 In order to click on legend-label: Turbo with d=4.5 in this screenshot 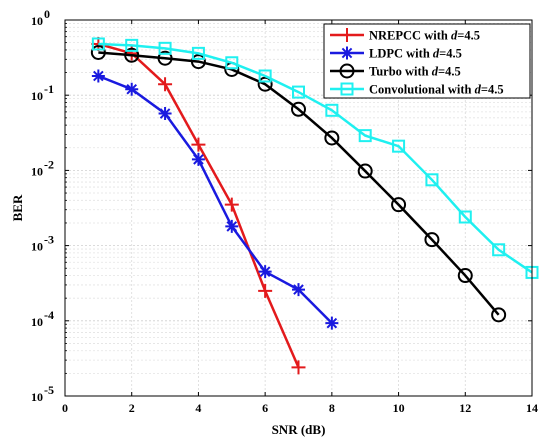, I will do `click(415, 72)`.